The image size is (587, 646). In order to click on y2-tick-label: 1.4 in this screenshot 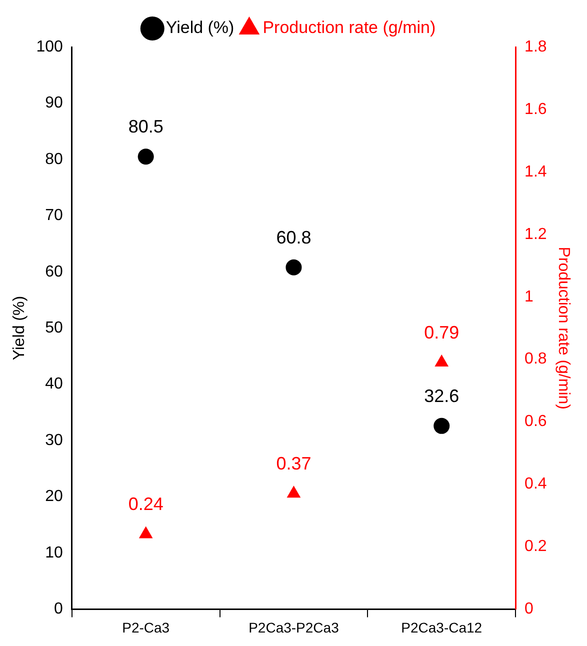, I will do `click(535, 171)`.